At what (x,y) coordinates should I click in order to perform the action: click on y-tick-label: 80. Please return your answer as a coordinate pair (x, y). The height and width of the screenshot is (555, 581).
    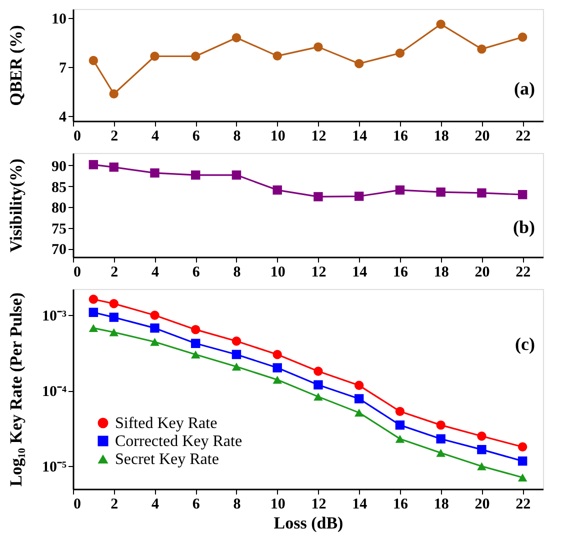
    Looking at the image, I should click on (59, 208).